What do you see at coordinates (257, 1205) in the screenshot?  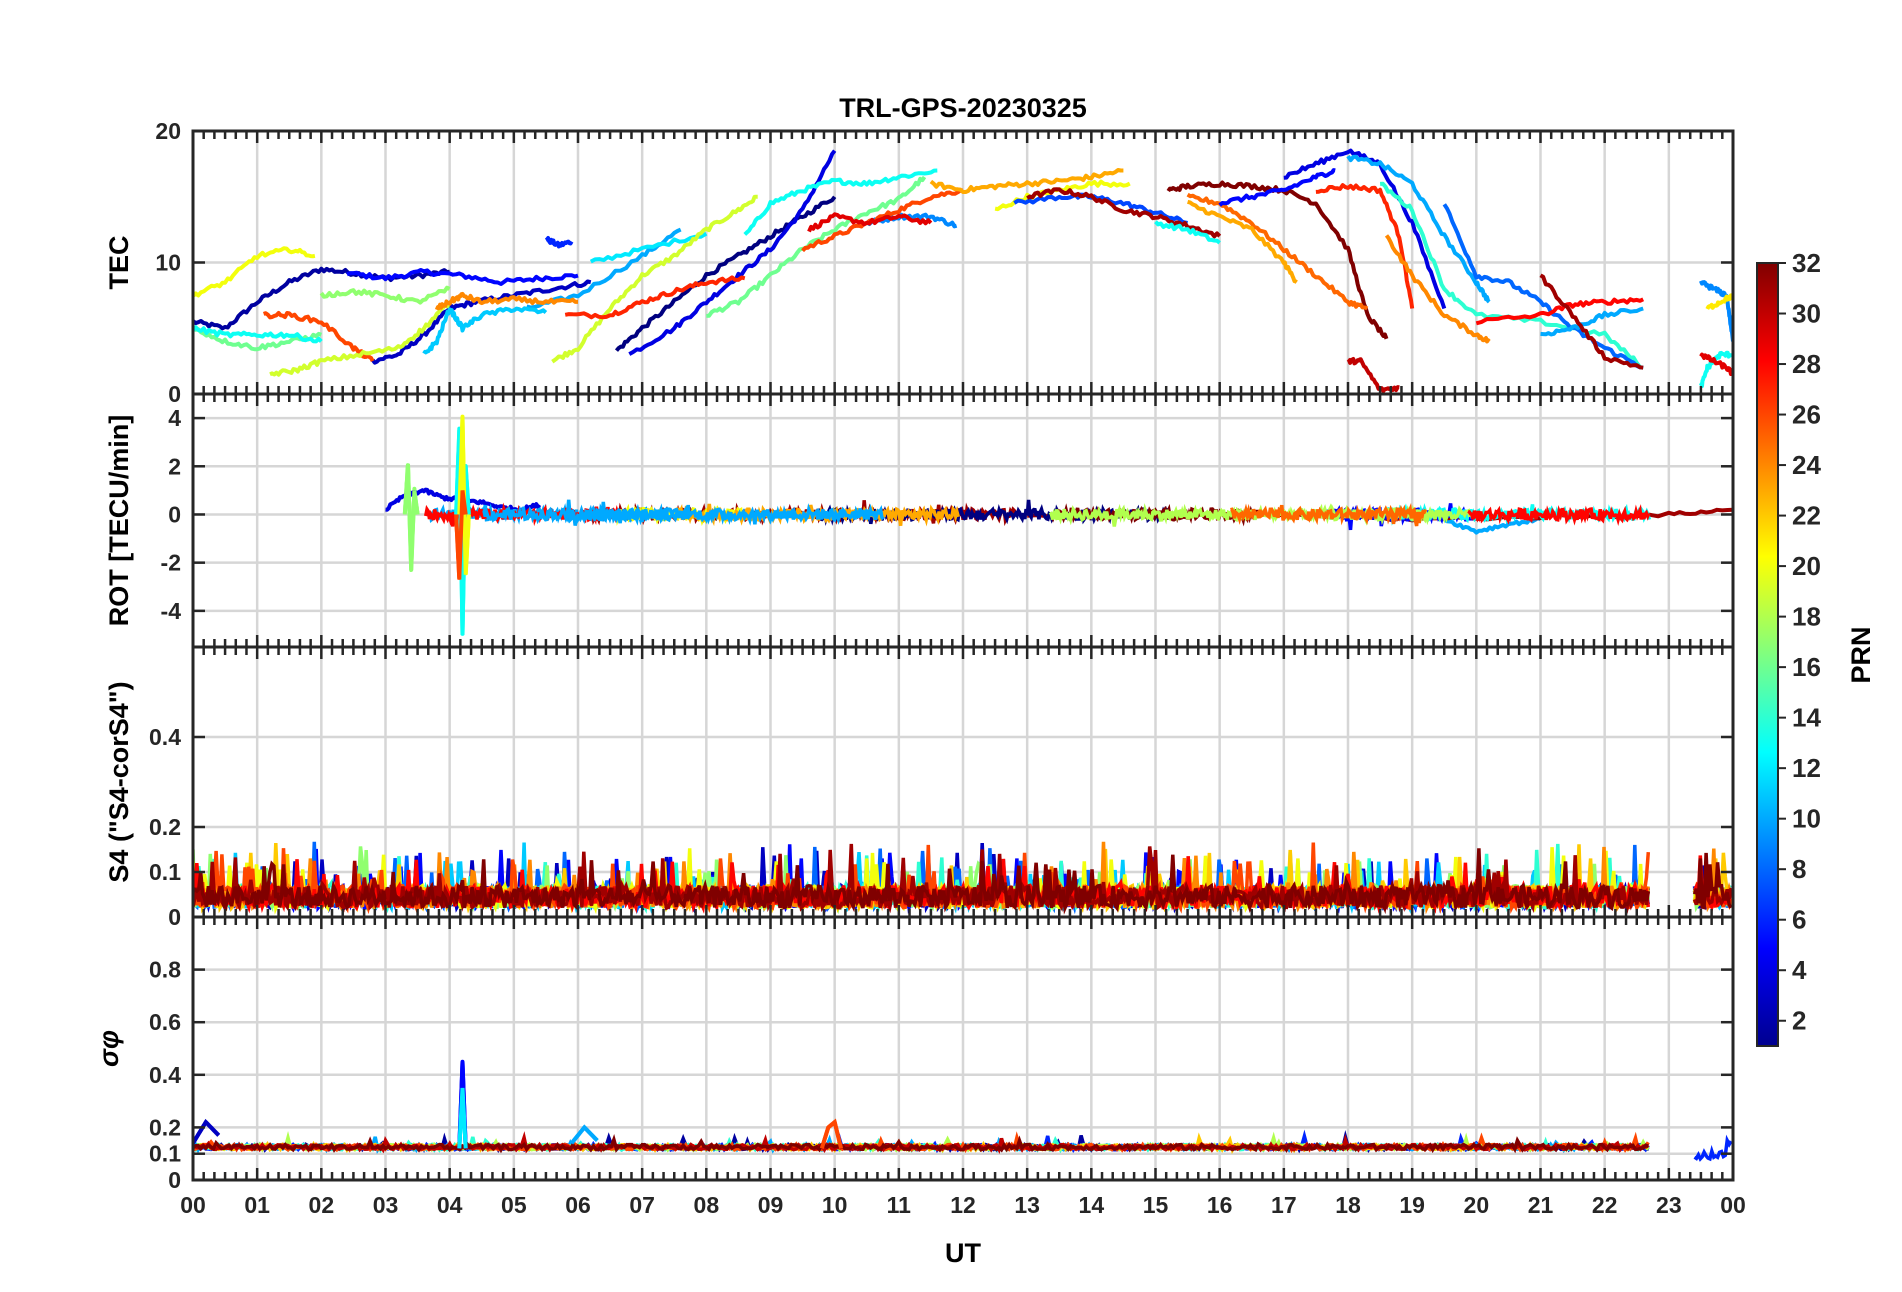 I see `x-tick-label: 01` at bounding box center [257, 1205].